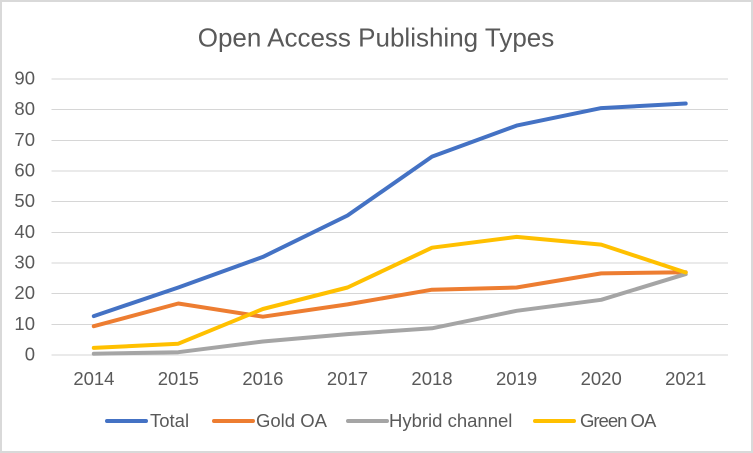 The width and height of the screenshot is (753, 453). Describe the element at coordinates (431, 378) in the screenshot. I see `svg-text: 2018` at that location.